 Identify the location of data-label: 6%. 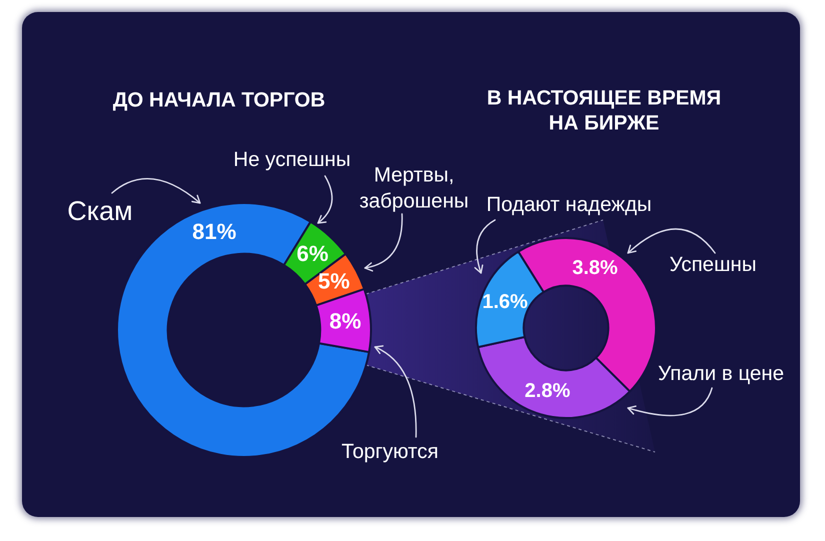
(312, 253).